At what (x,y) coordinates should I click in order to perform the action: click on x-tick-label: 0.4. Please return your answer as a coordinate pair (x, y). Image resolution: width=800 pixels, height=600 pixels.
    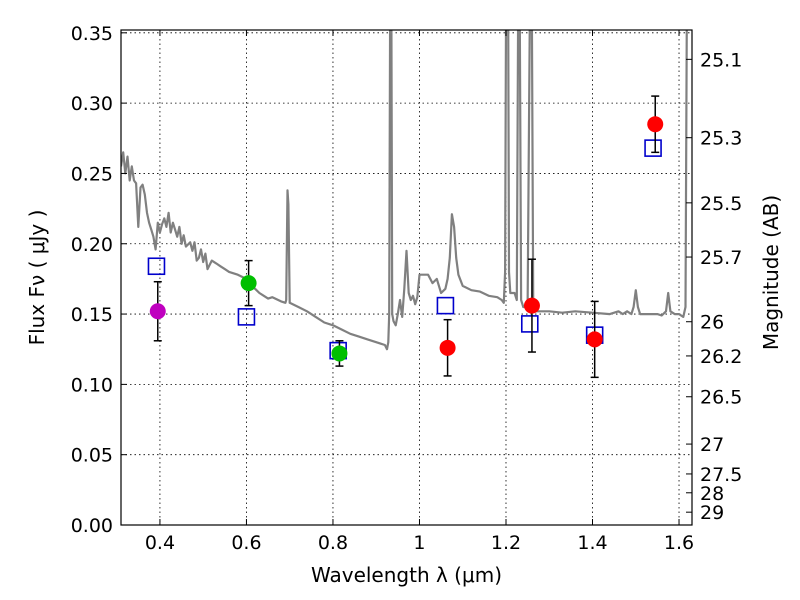
    Looking at the image, I should click on (160, 543).